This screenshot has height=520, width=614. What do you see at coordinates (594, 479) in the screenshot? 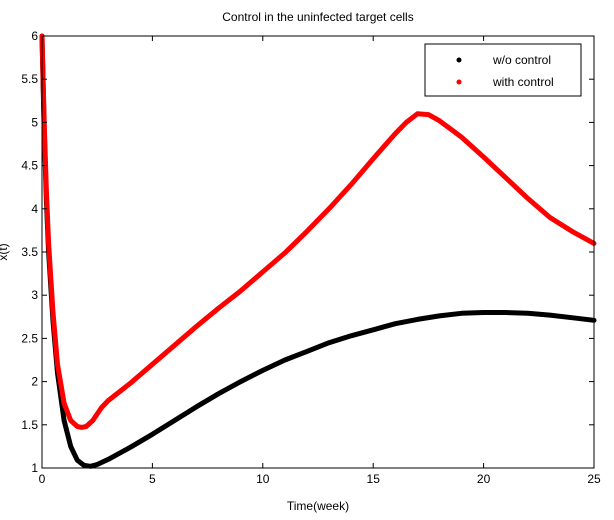
I see `x-tick-label: 25` at bounding box center [594, 479].